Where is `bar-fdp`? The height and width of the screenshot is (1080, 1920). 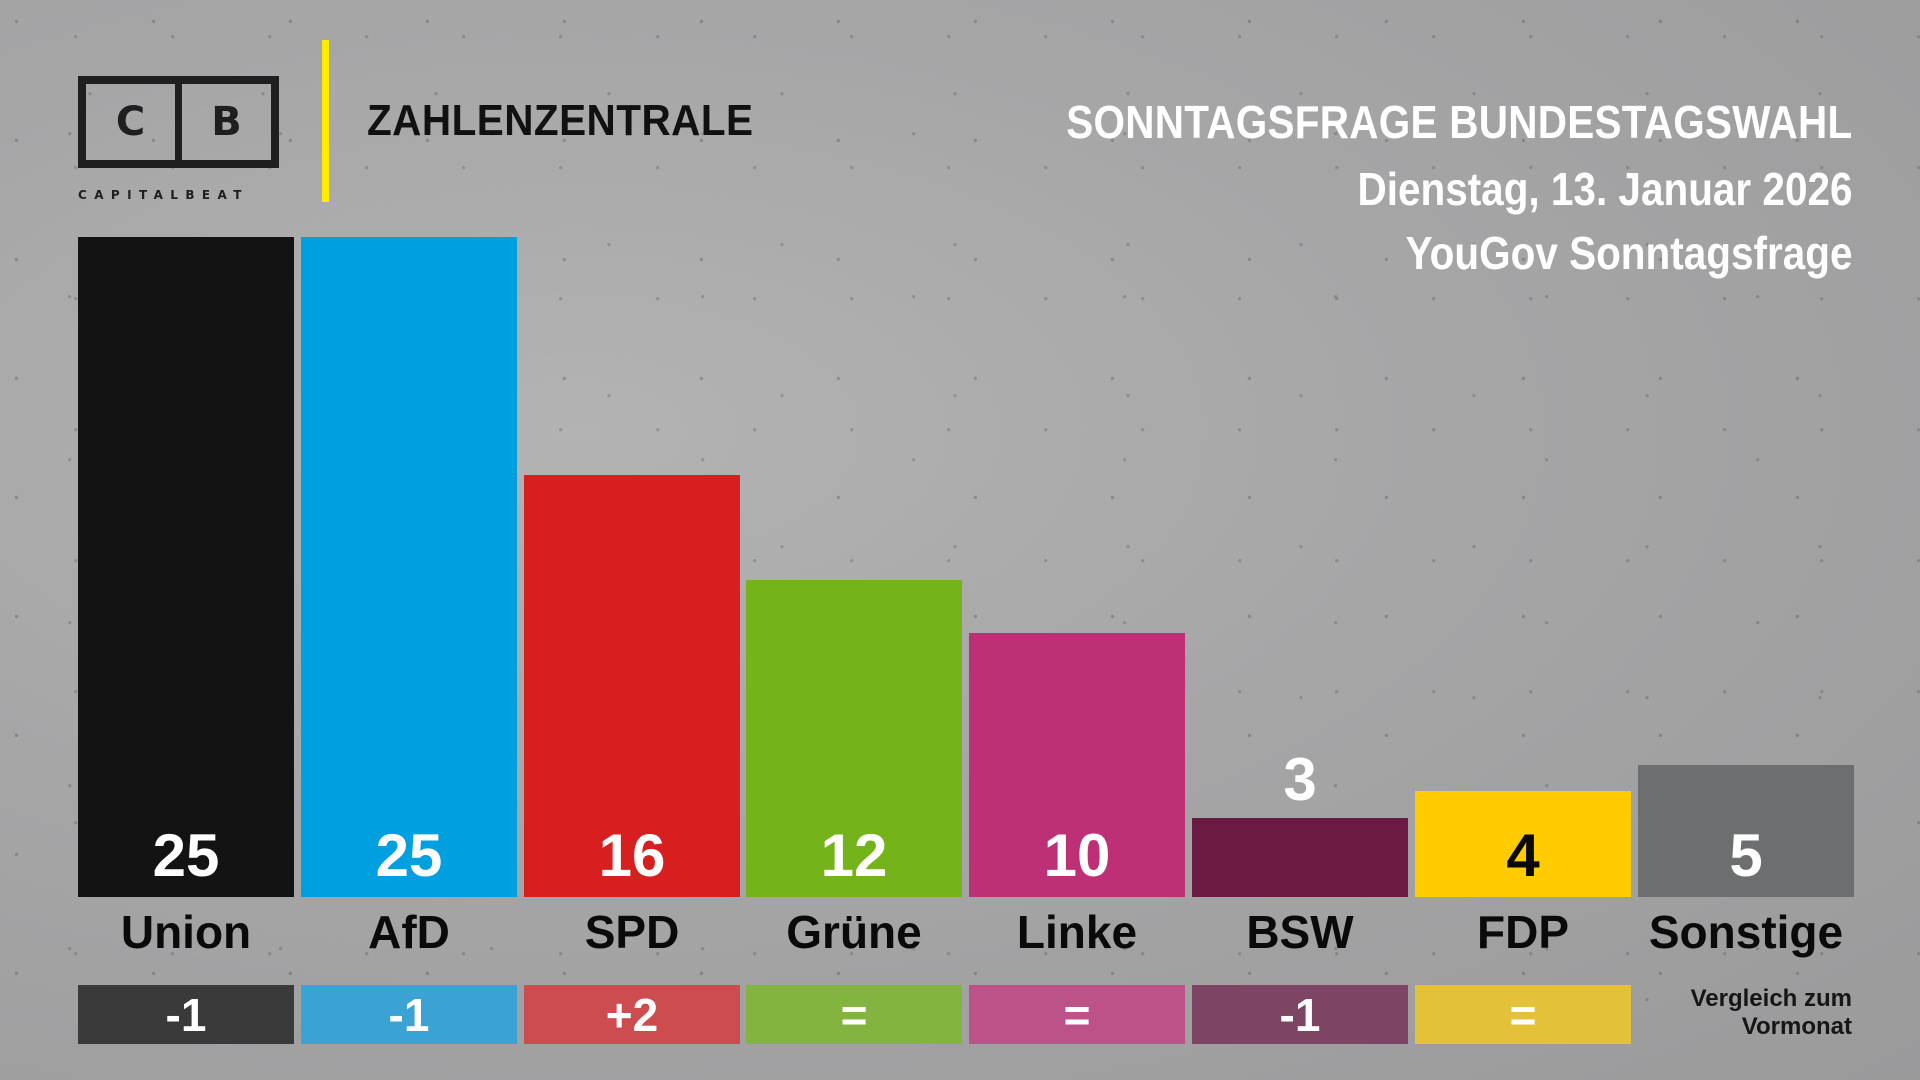
bar-fdp is located at coordinates (1523, 844).